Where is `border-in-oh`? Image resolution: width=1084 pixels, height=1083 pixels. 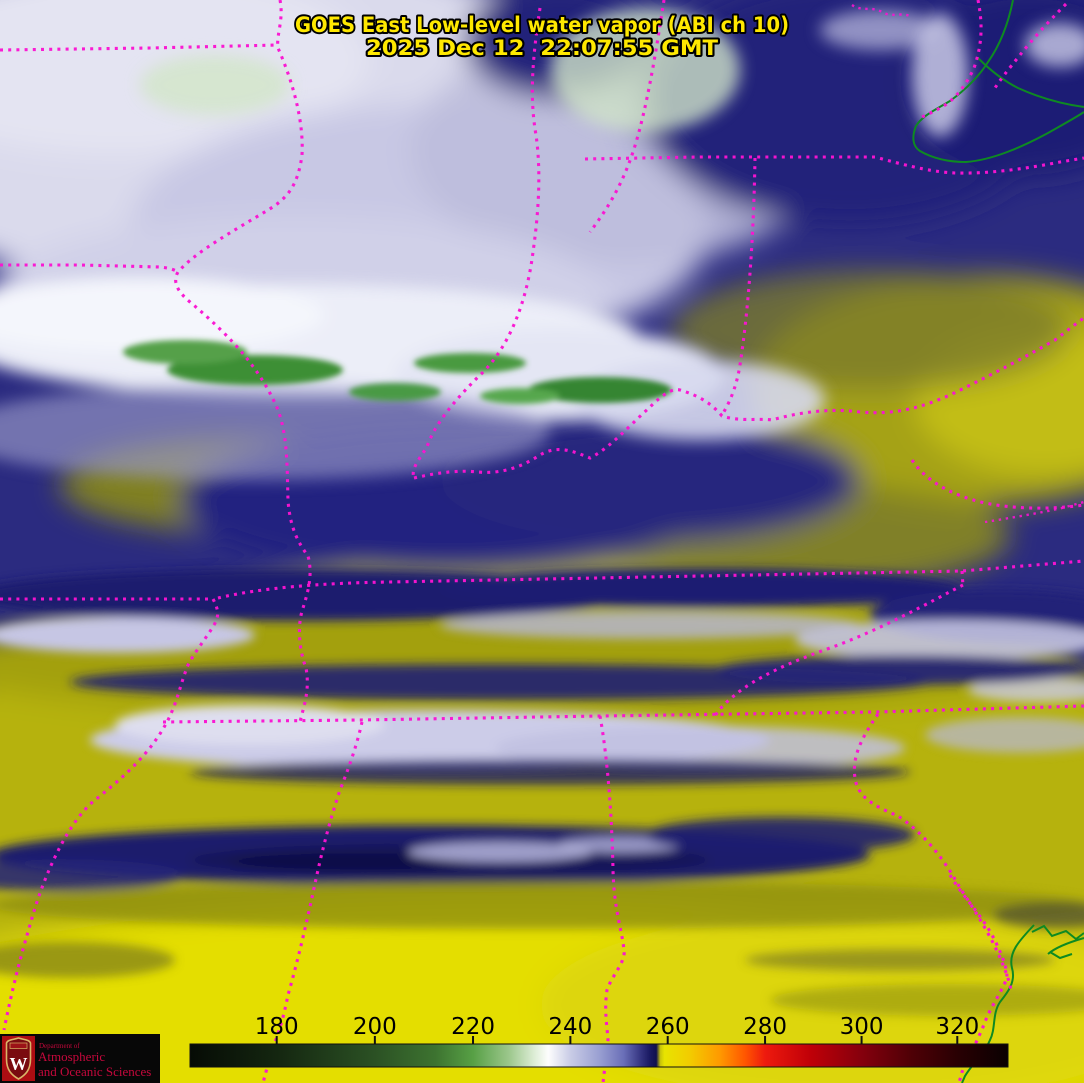
border-in-oh is located at coordinates (738, 286).